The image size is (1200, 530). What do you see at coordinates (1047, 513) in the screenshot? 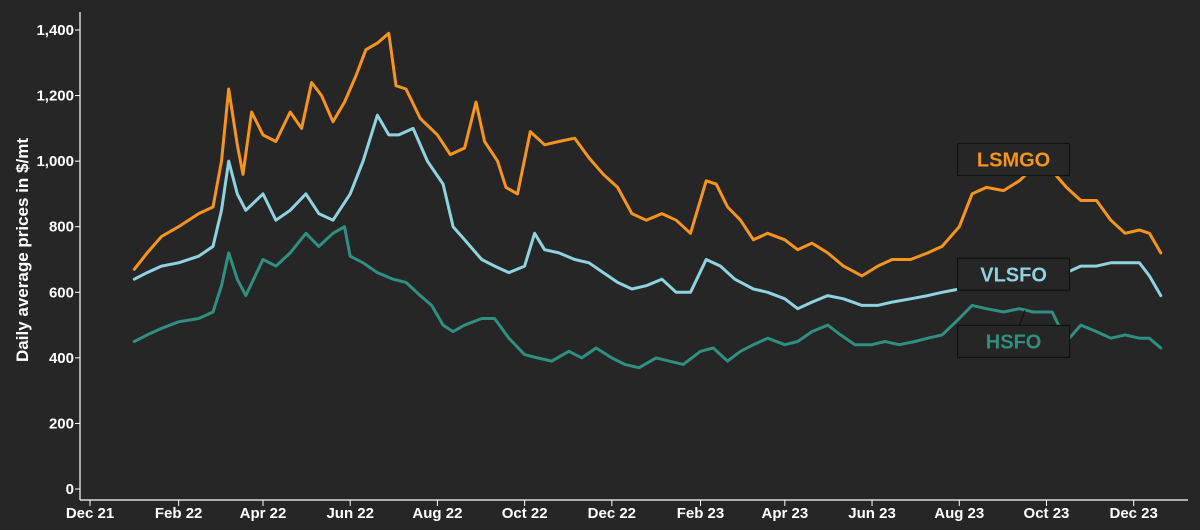
I see `x-tick-label: Oct 23` at bounding box center [1047, 513].